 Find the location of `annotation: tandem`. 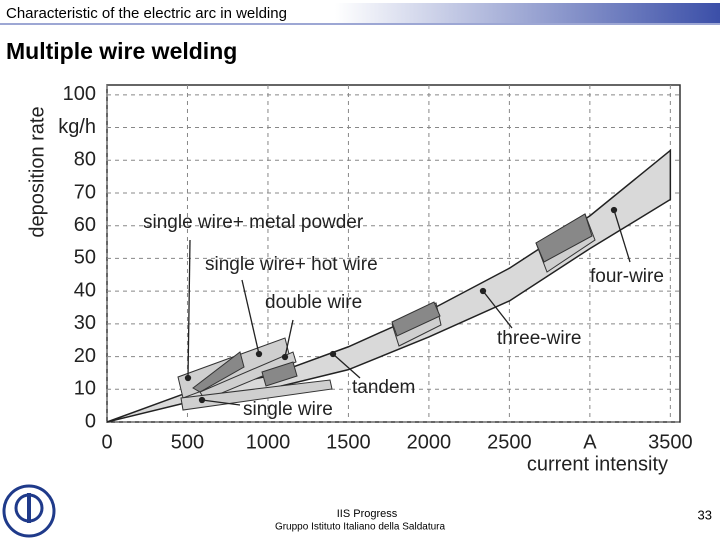

annotation: tandem is located at coordinates (383, 387).